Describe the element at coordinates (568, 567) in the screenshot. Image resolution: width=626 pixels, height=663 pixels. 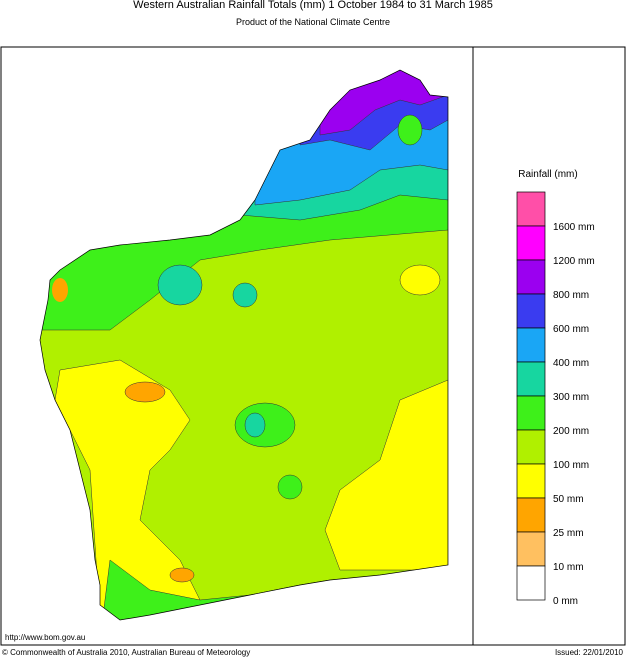
I see `legend-label: 10 mm` at that location.